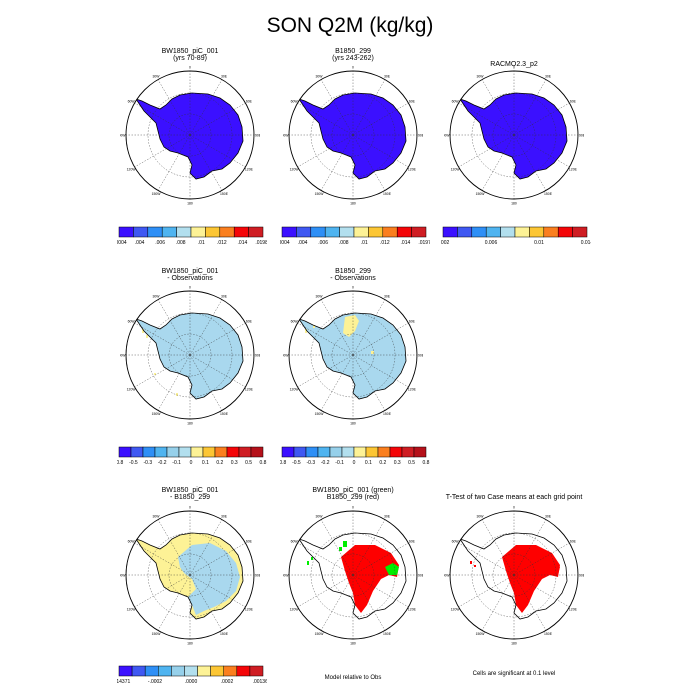 Image resolution: width=700 pixels, height=700 pixels. I want to click on longitude-label: 180, so click(514, 203).